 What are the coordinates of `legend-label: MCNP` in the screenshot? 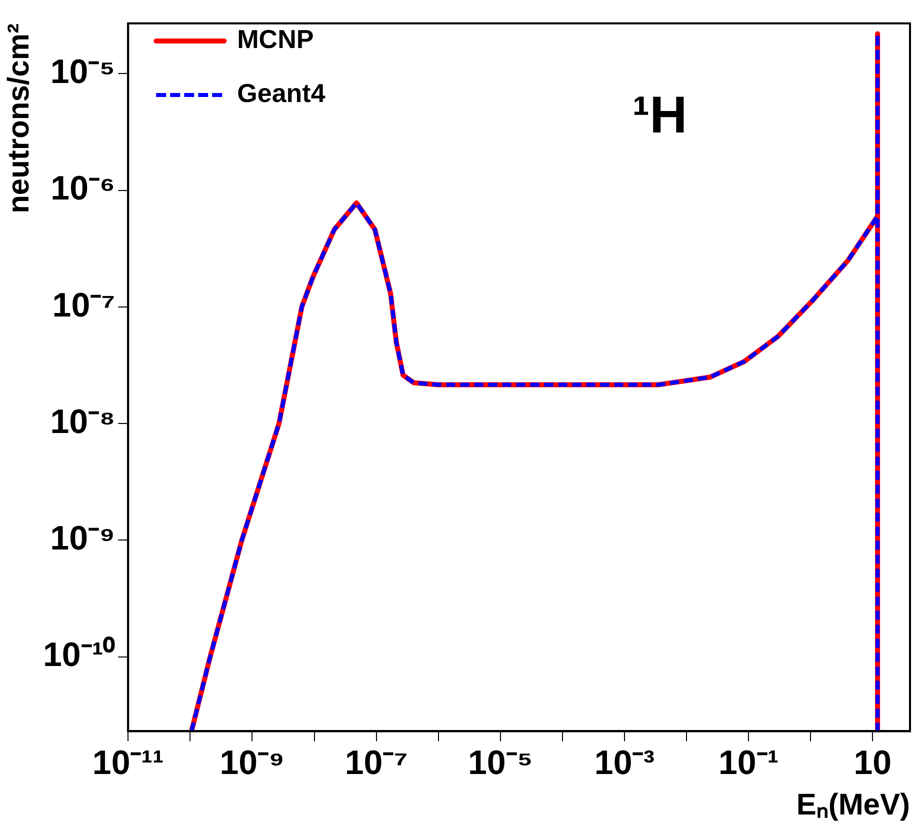 It's located at (275, 39).